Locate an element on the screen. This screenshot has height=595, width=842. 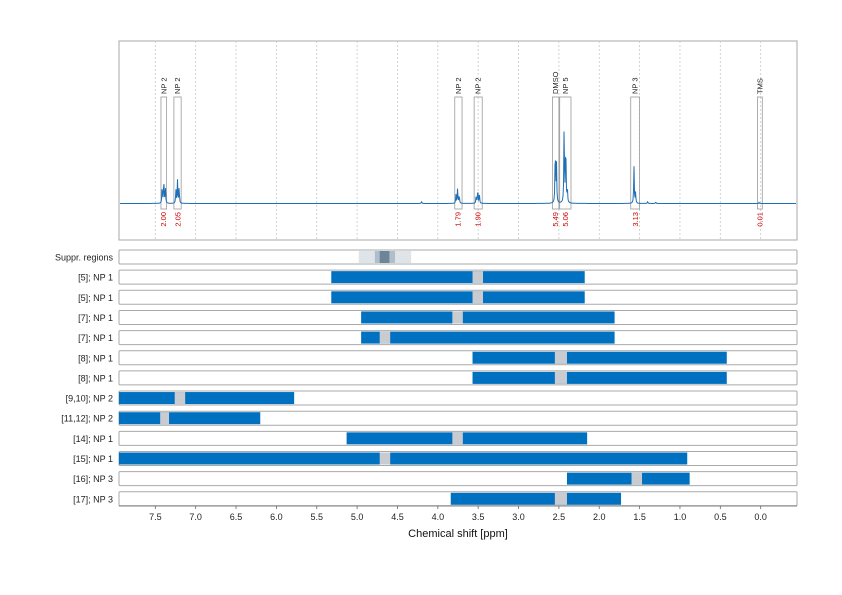
integral-value: 2.05 is located at coordinates (177, 219).